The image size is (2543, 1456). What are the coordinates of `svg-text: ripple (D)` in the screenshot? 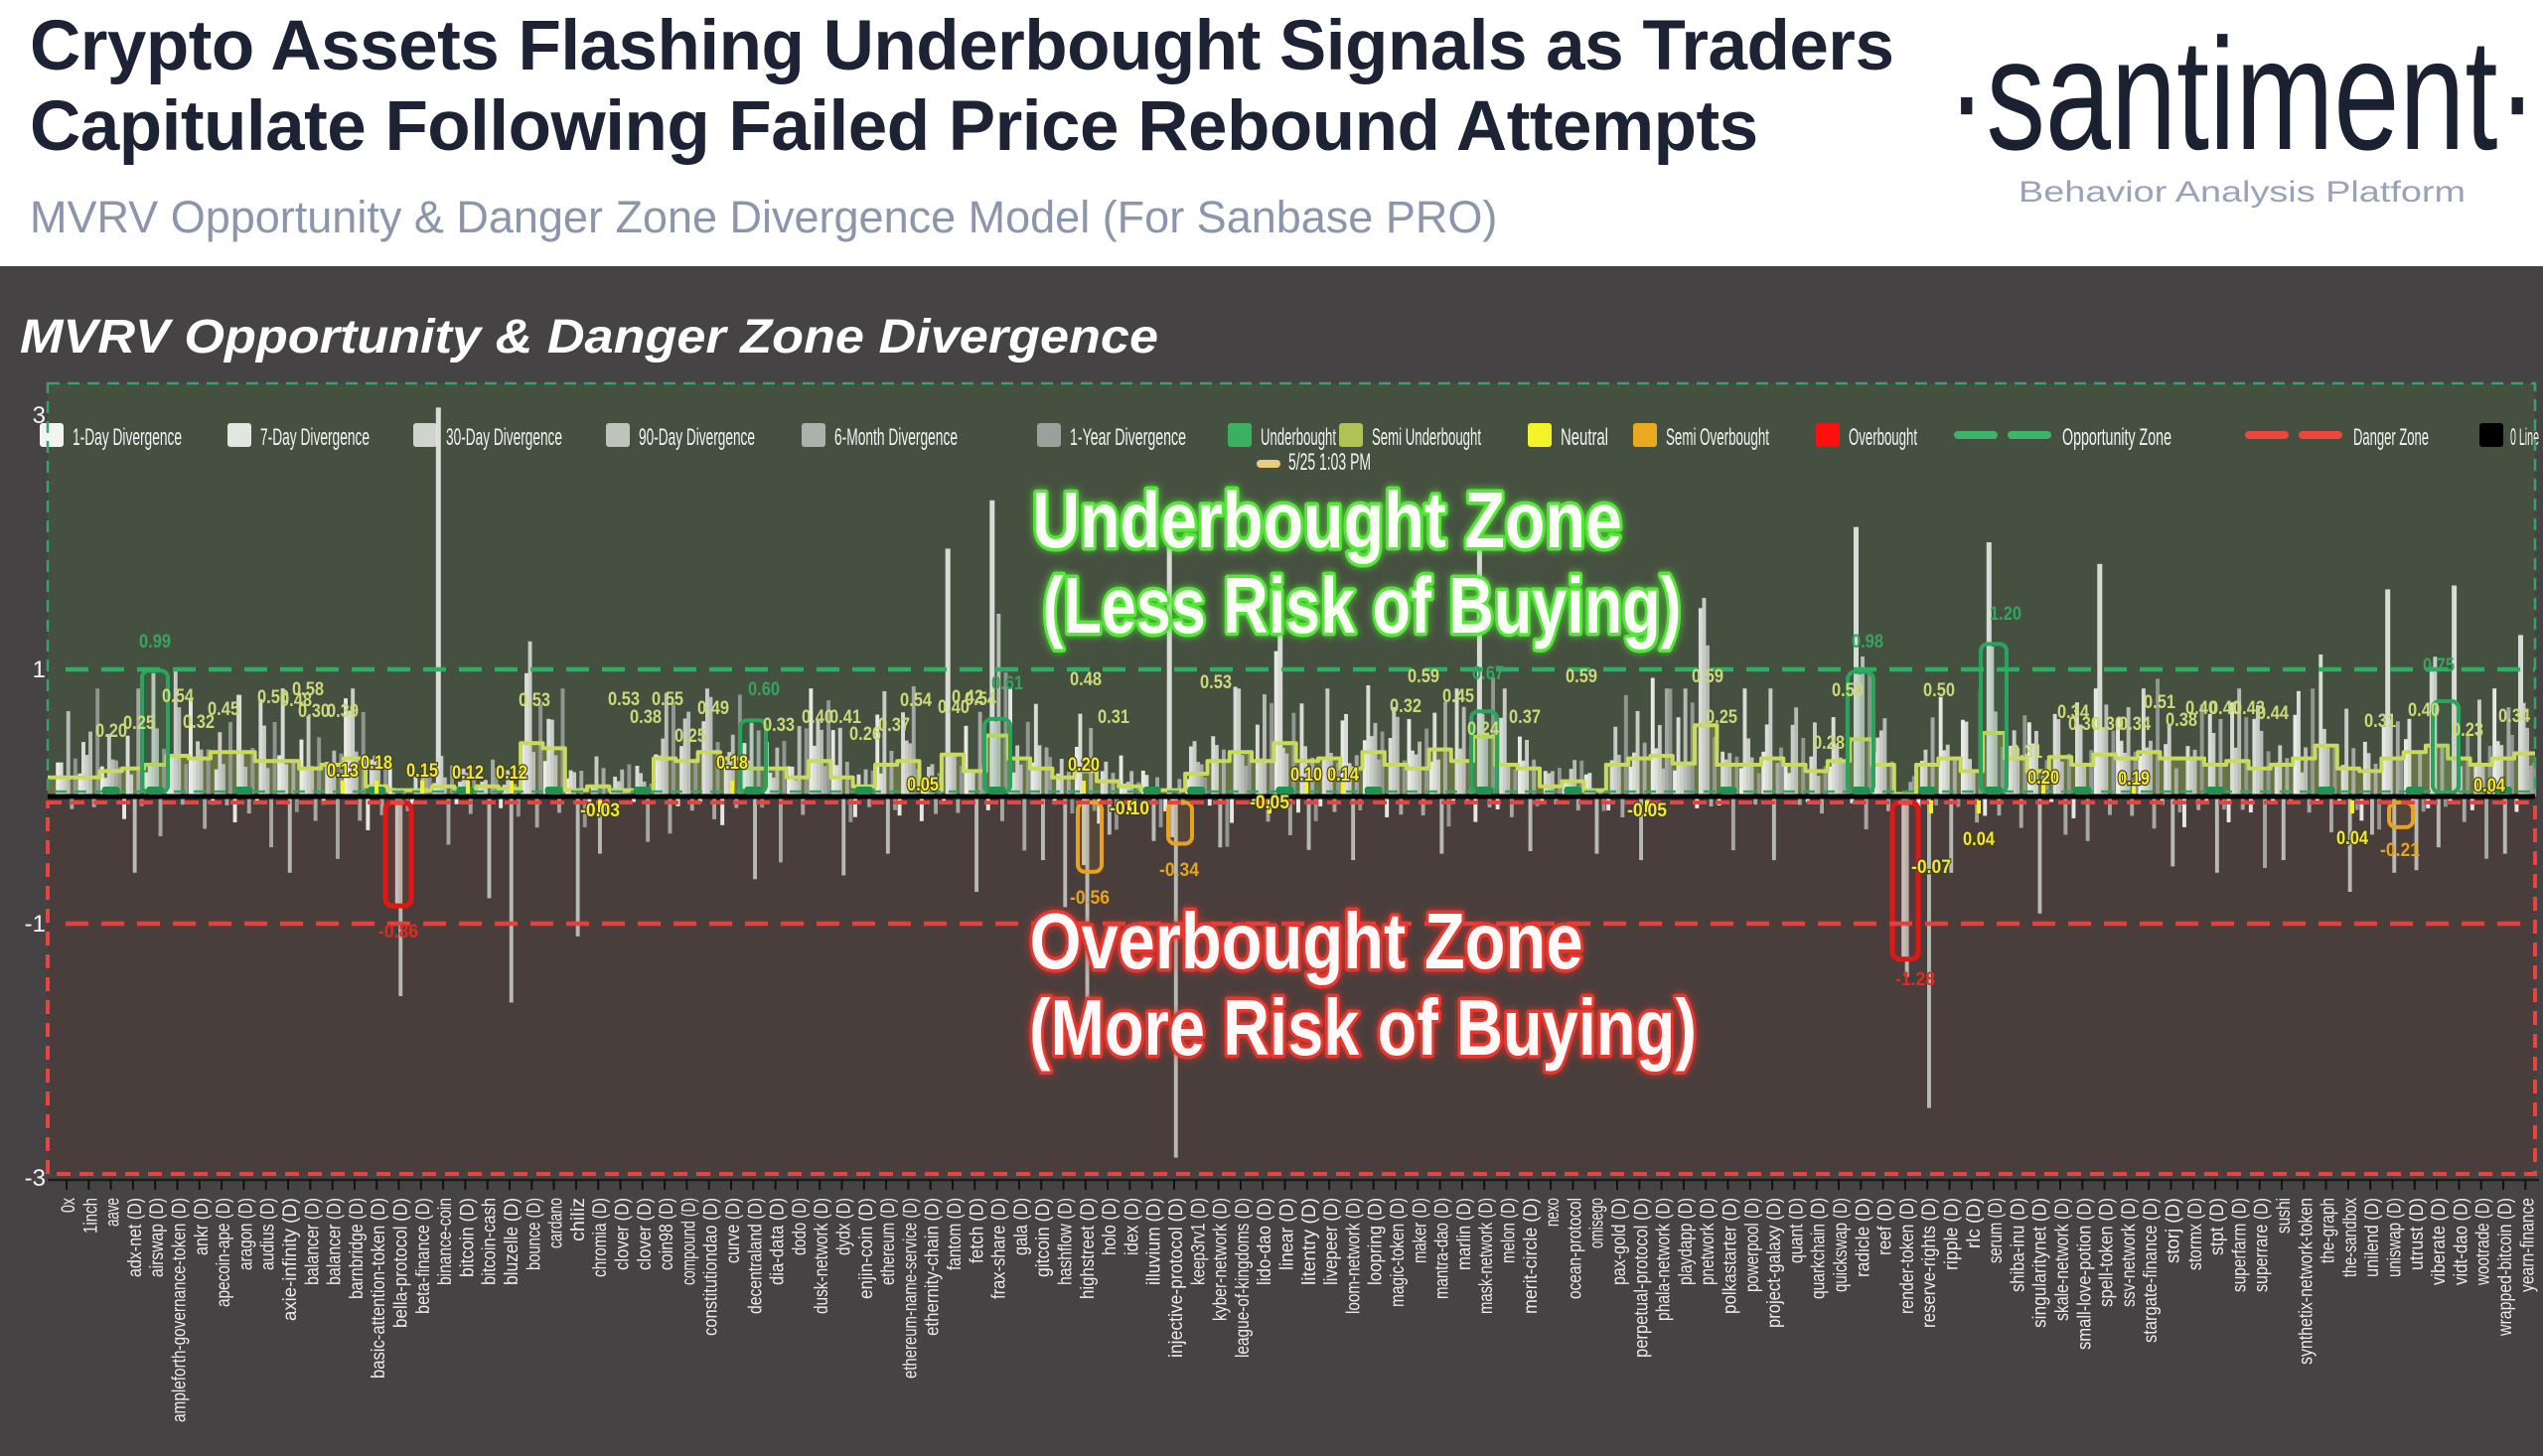 It's located at (1952, 1234).